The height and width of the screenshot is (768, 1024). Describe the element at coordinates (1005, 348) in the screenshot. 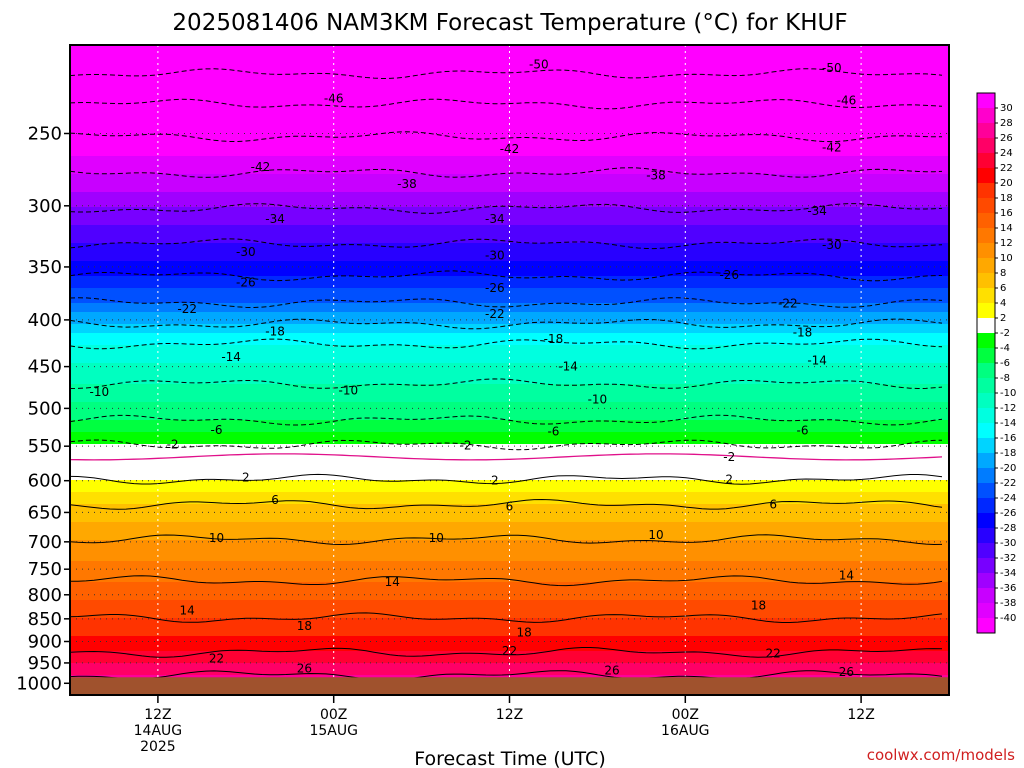

I see `colorbar-label: -4` at that location.